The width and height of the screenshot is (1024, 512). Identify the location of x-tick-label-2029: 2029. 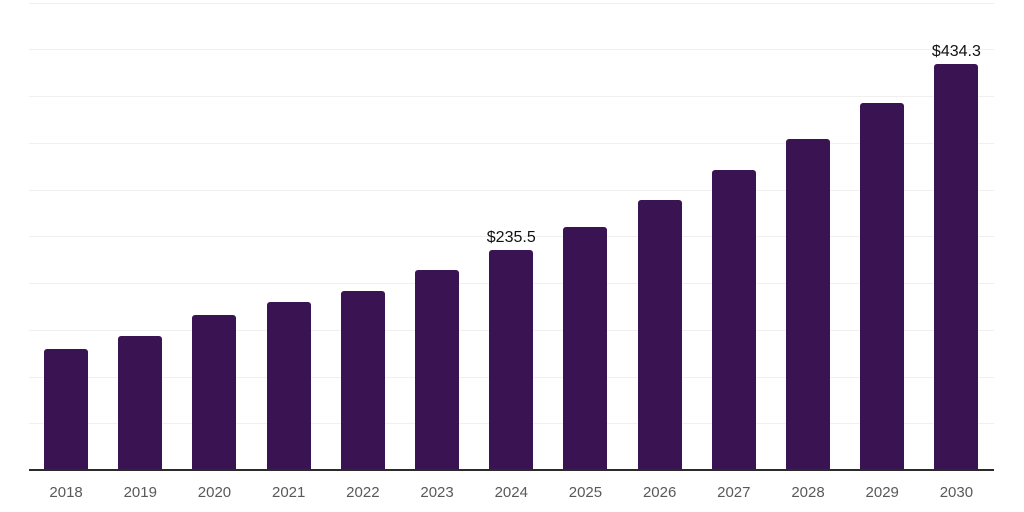
(882, 492).